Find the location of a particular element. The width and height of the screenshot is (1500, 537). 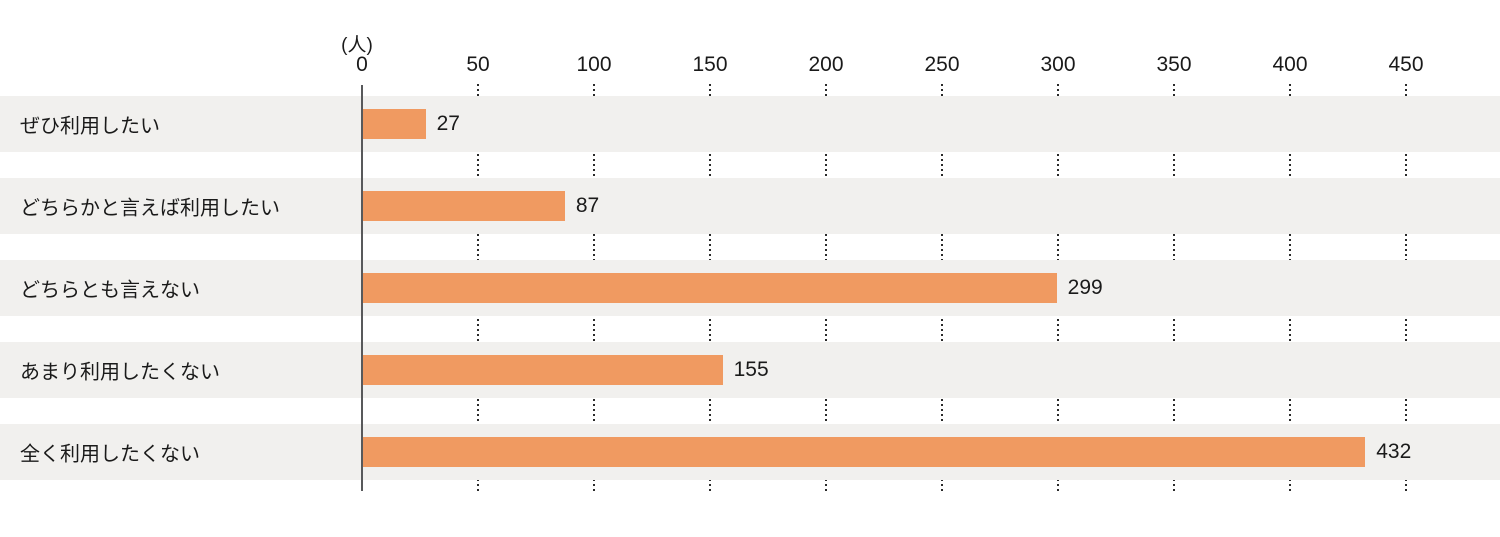

category-row: 全く利用したくない 432 is located at coordinates (750, 452).